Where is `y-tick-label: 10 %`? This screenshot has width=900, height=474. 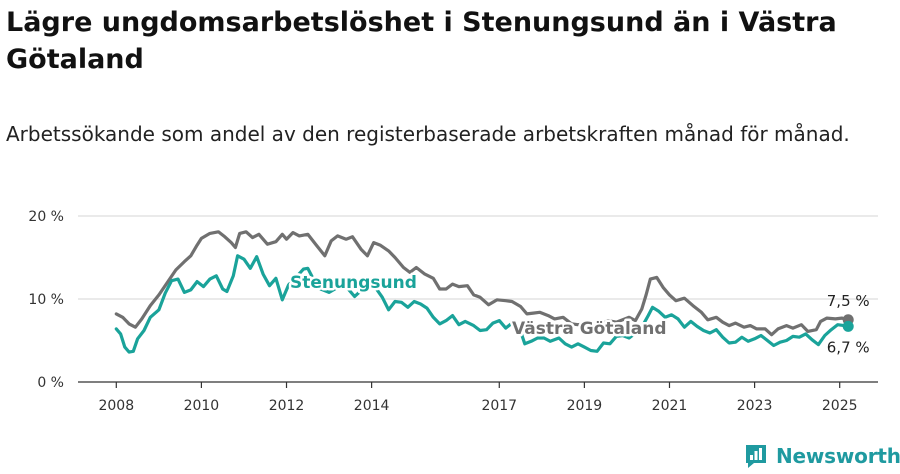
y-tick-label: 10 % is located at coordinates (46, 300).